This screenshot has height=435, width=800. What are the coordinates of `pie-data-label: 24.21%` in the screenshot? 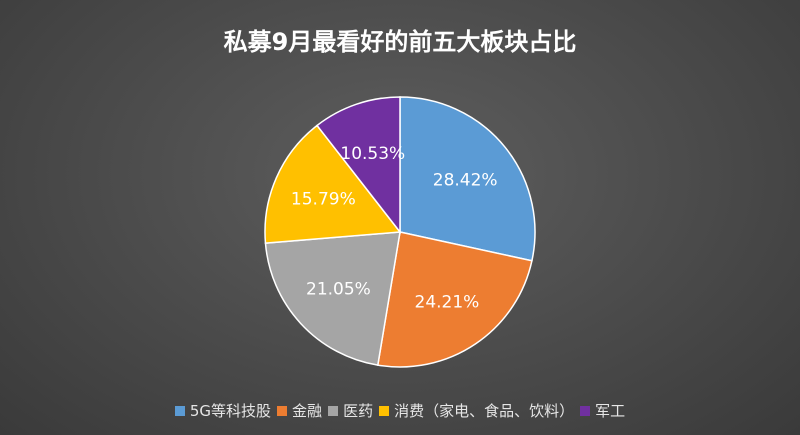 It's located at (447, 302).